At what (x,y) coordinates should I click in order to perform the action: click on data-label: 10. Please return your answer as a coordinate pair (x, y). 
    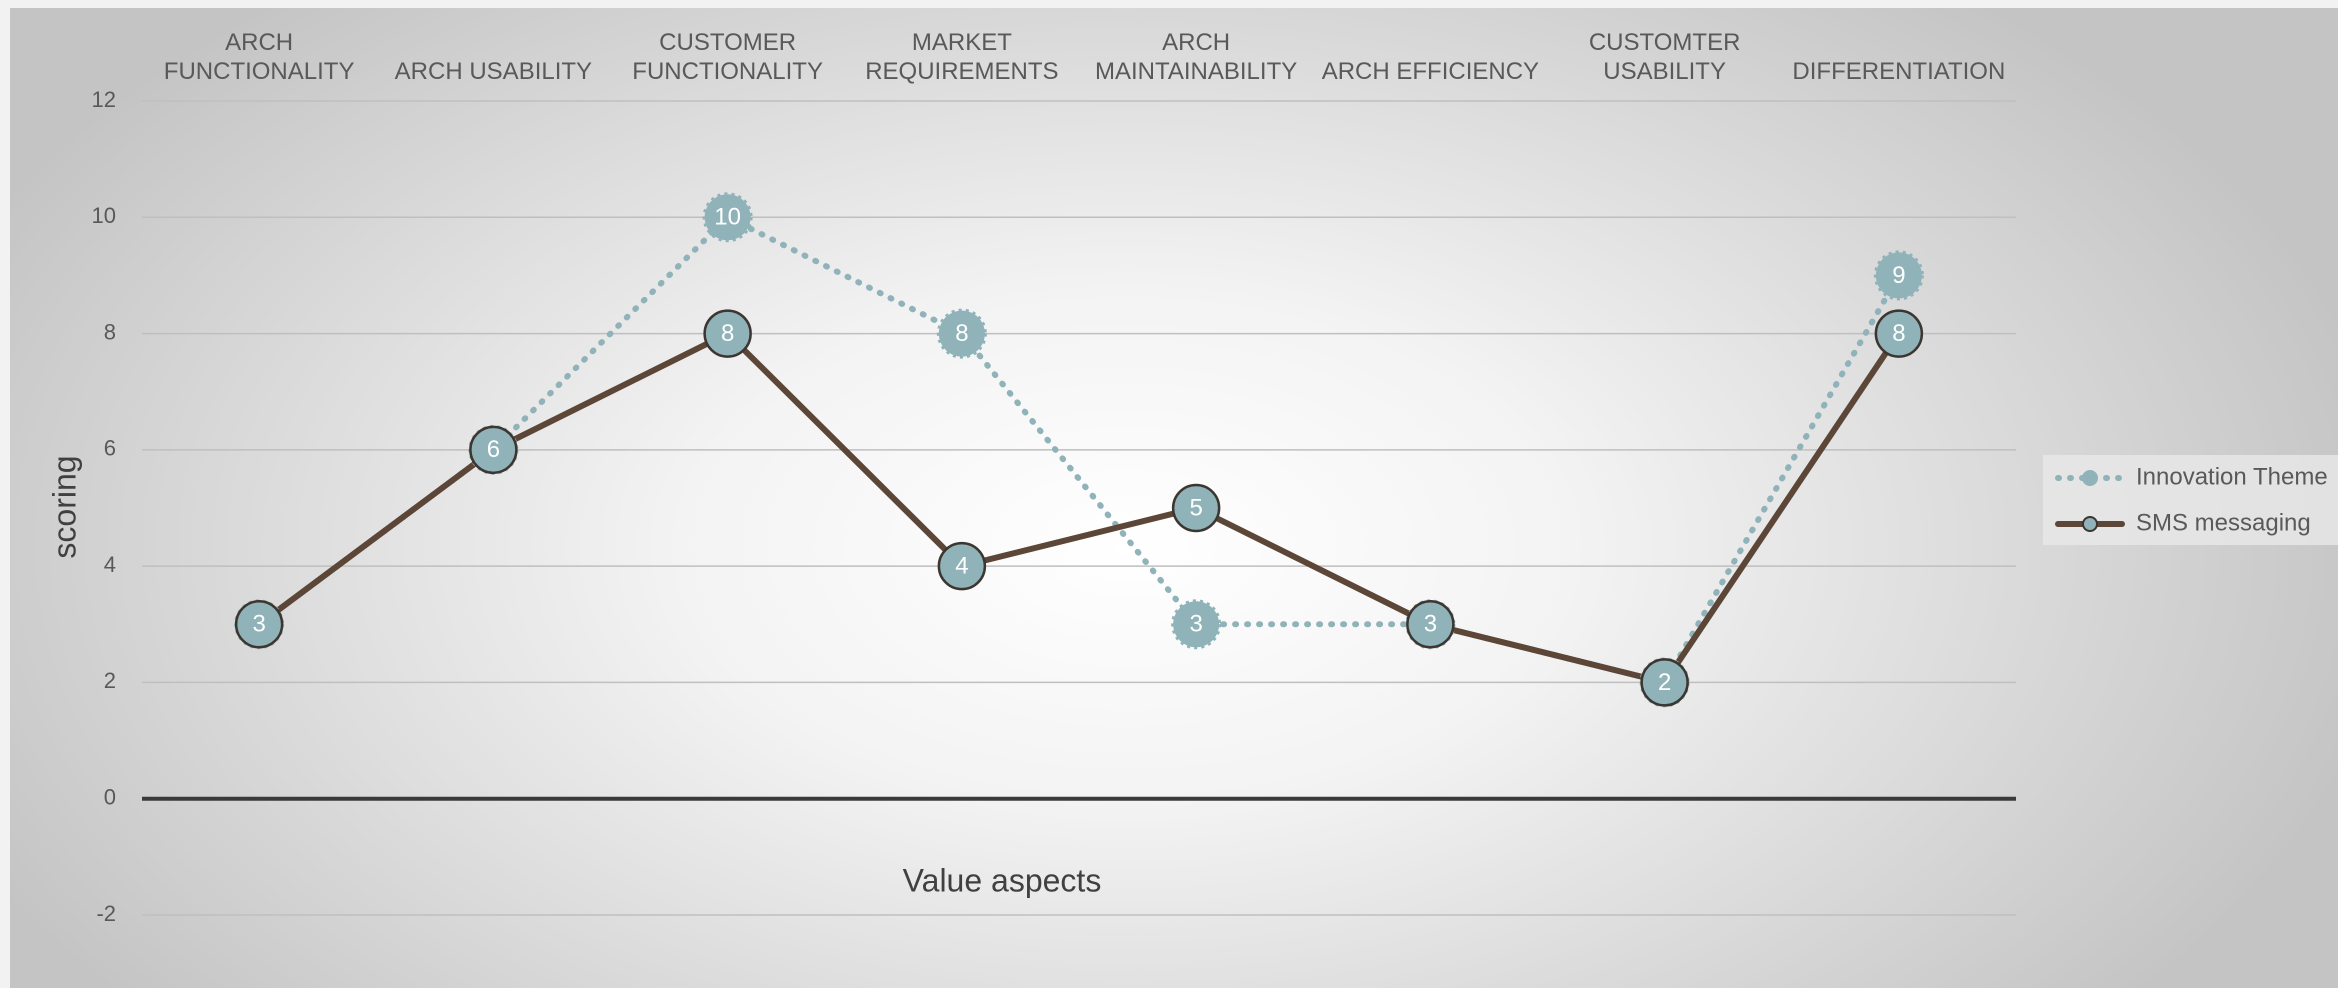
    Looking at the image, I should click on (727, 217).